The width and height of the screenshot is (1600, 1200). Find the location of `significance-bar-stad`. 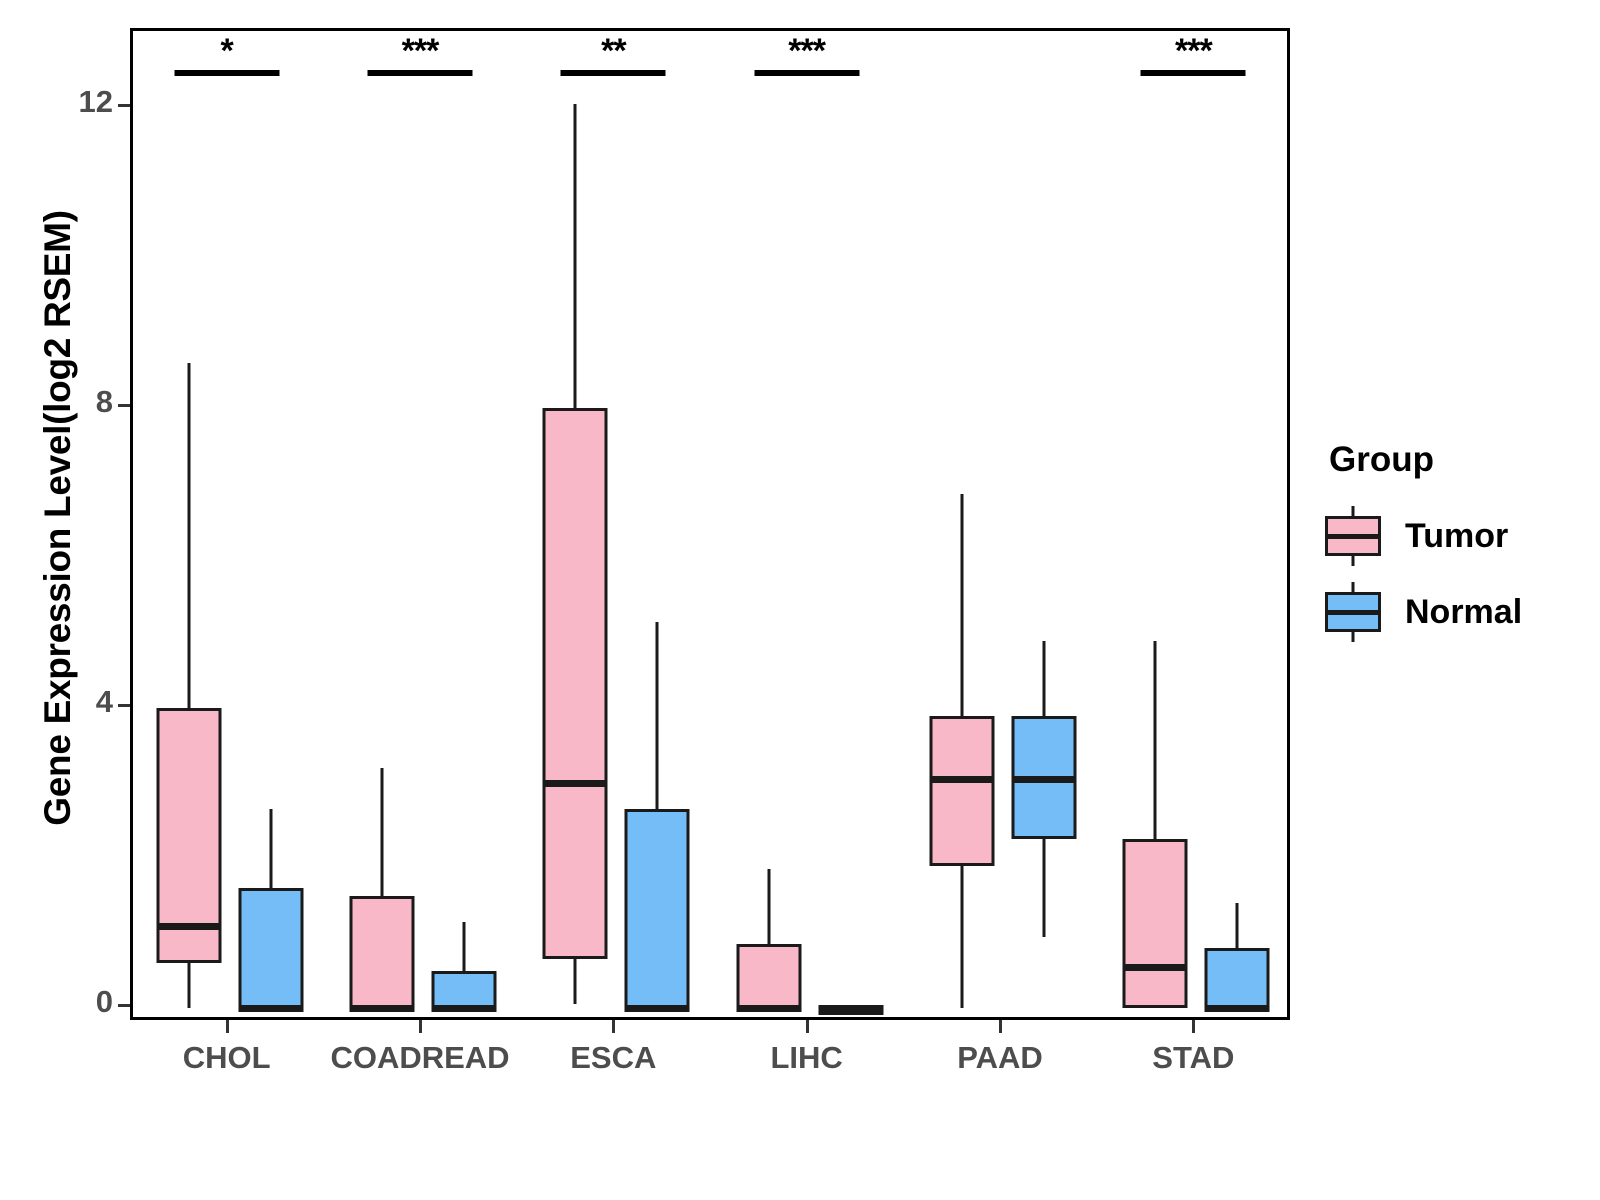

significance-bar-stad is located at coordinates (1193, 73).